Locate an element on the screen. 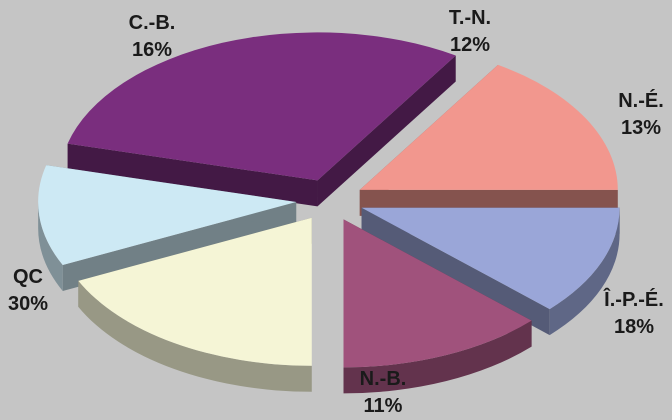 The image size is (672, 420). slice-value-tn: 12% is located at coordinates (470, 45).